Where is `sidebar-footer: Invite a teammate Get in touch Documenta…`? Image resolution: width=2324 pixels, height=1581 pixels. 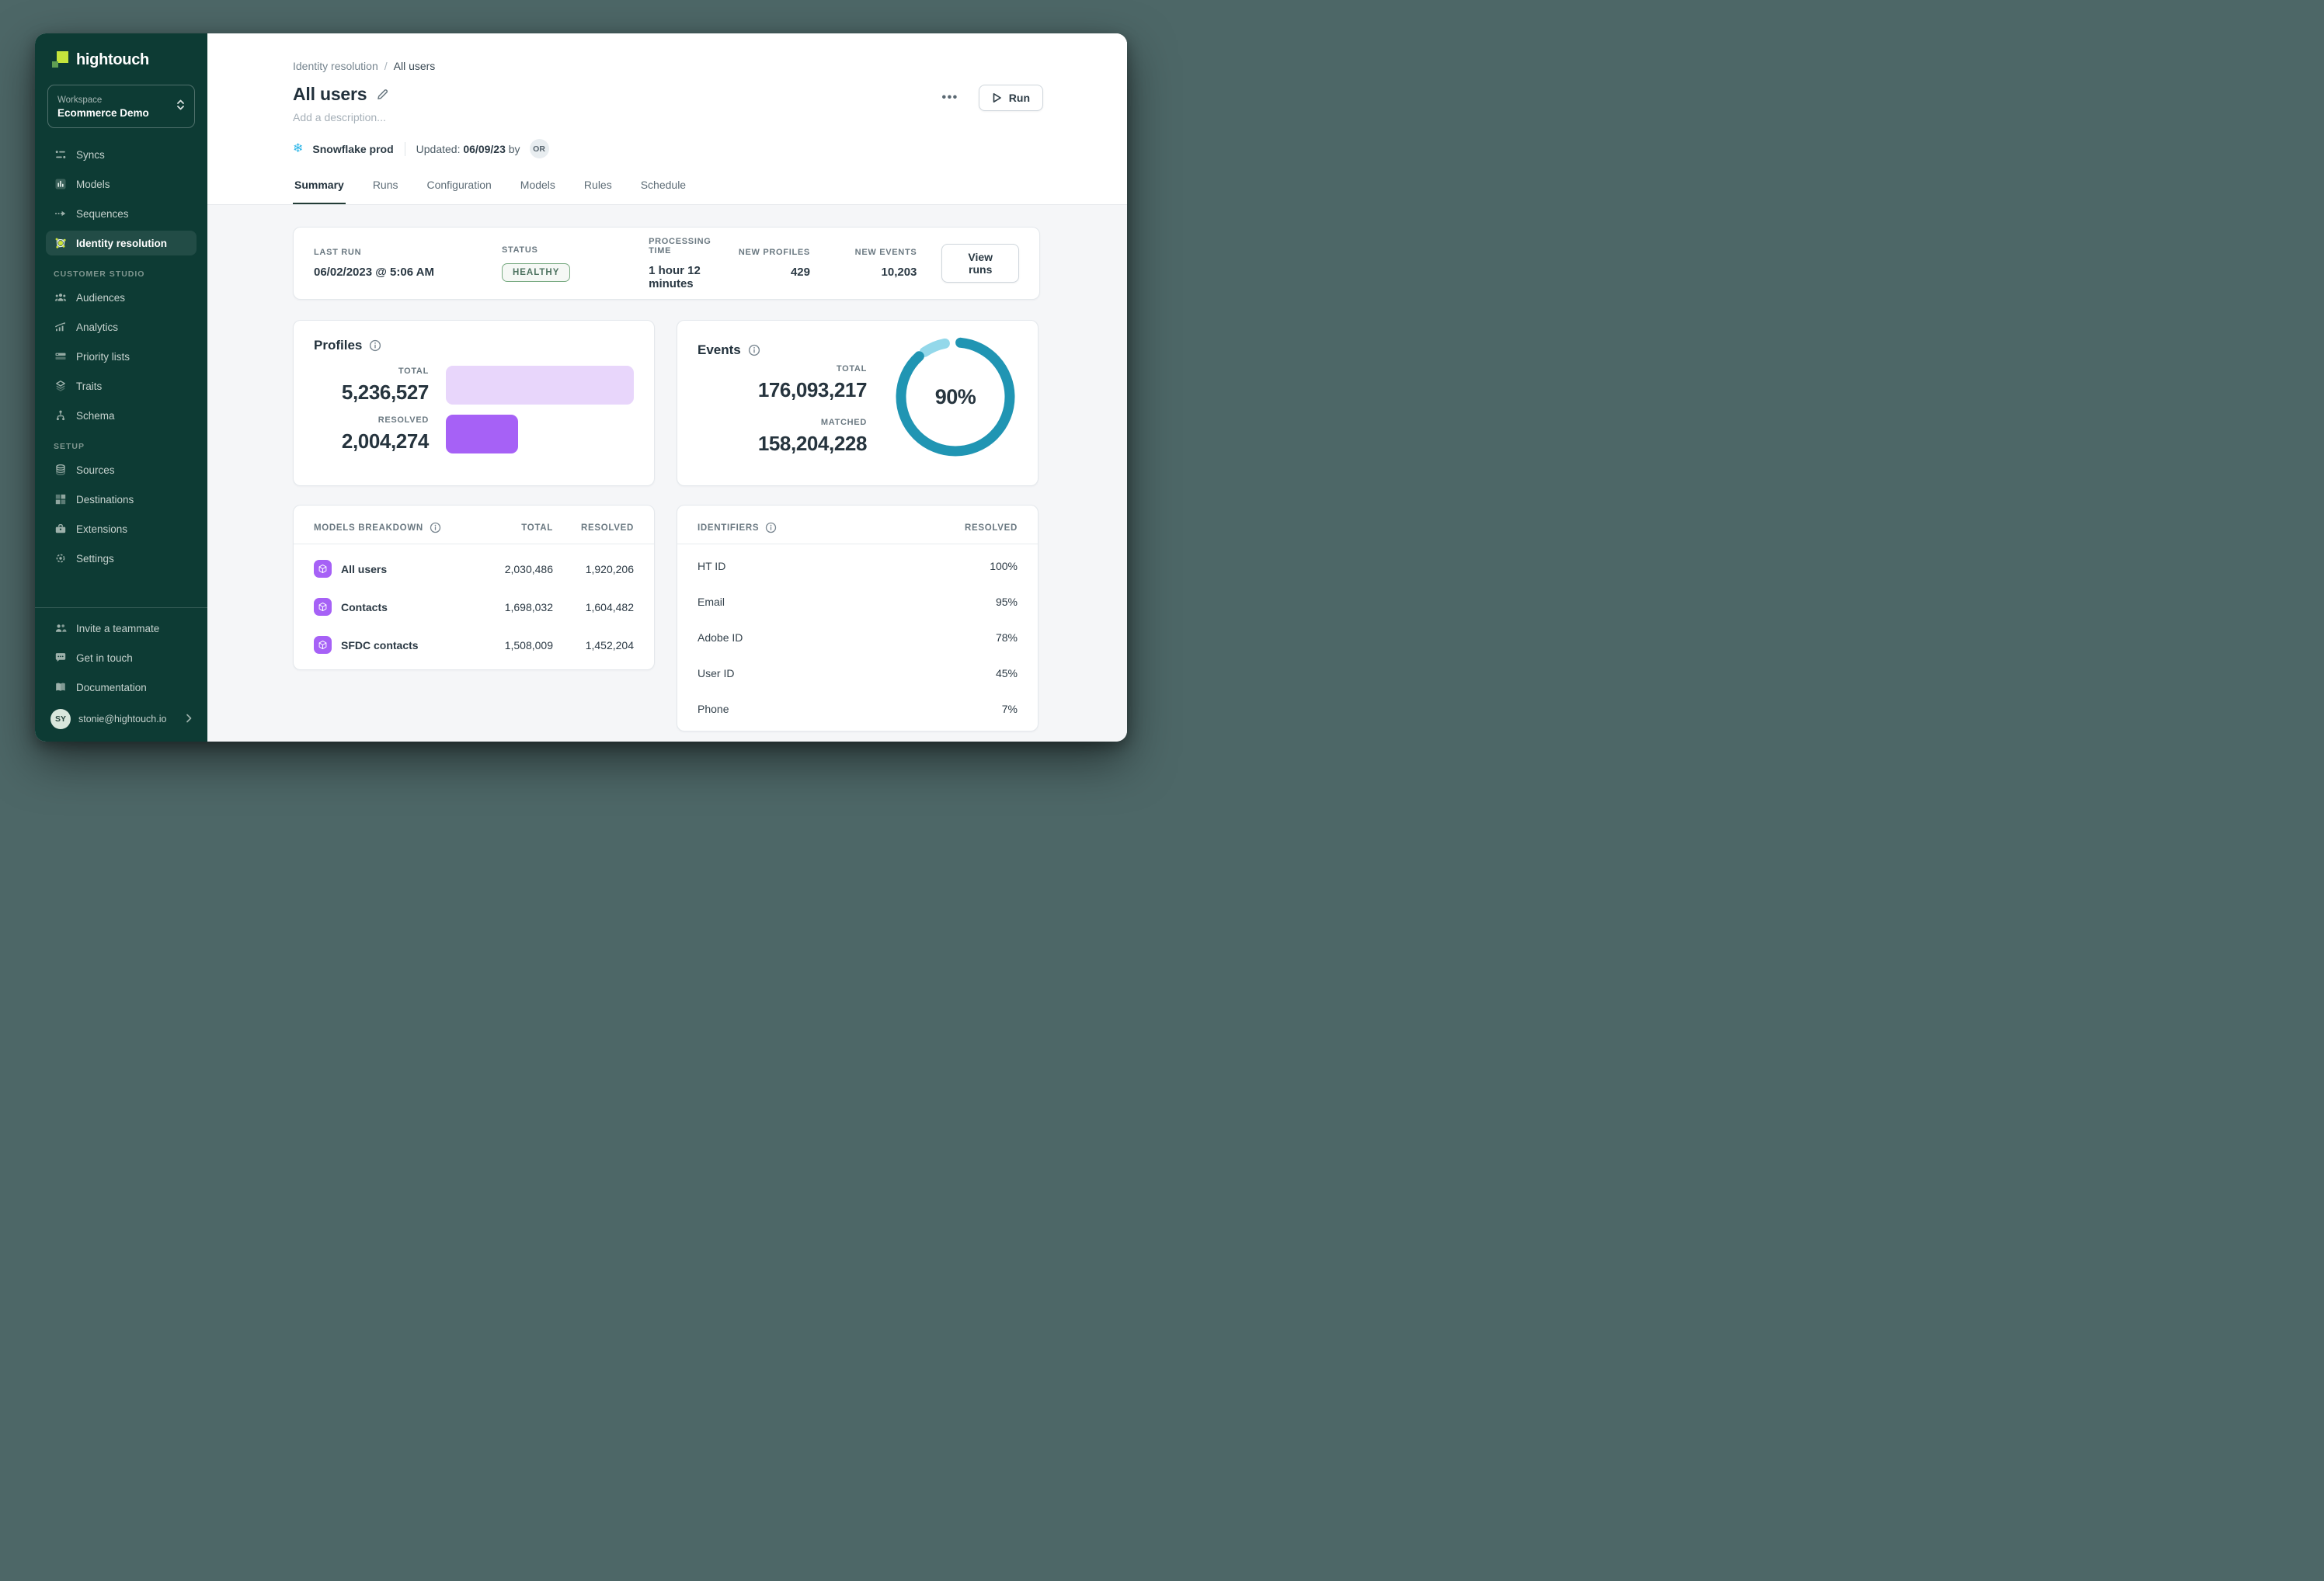
sidebar-footer: Invite a teammate Get in touch Documenta… is located at coordinates (121, 667).